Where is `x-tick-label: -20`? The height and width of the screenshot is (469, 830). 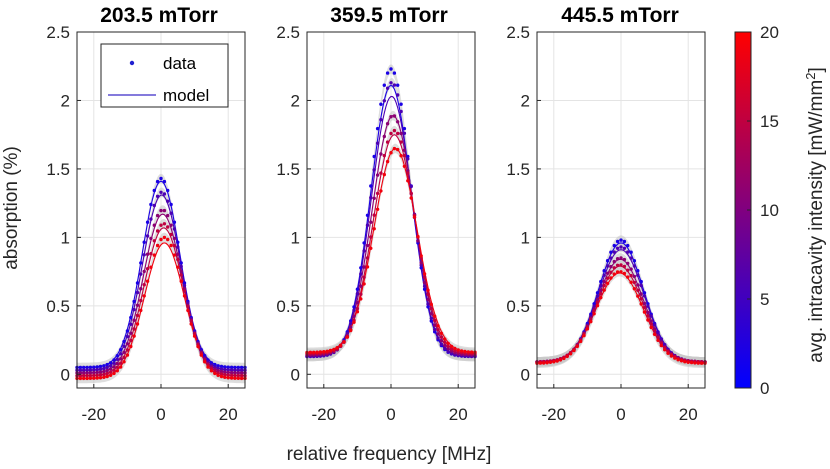 x-tick-label: -20 is located at coordinates (94, 414).